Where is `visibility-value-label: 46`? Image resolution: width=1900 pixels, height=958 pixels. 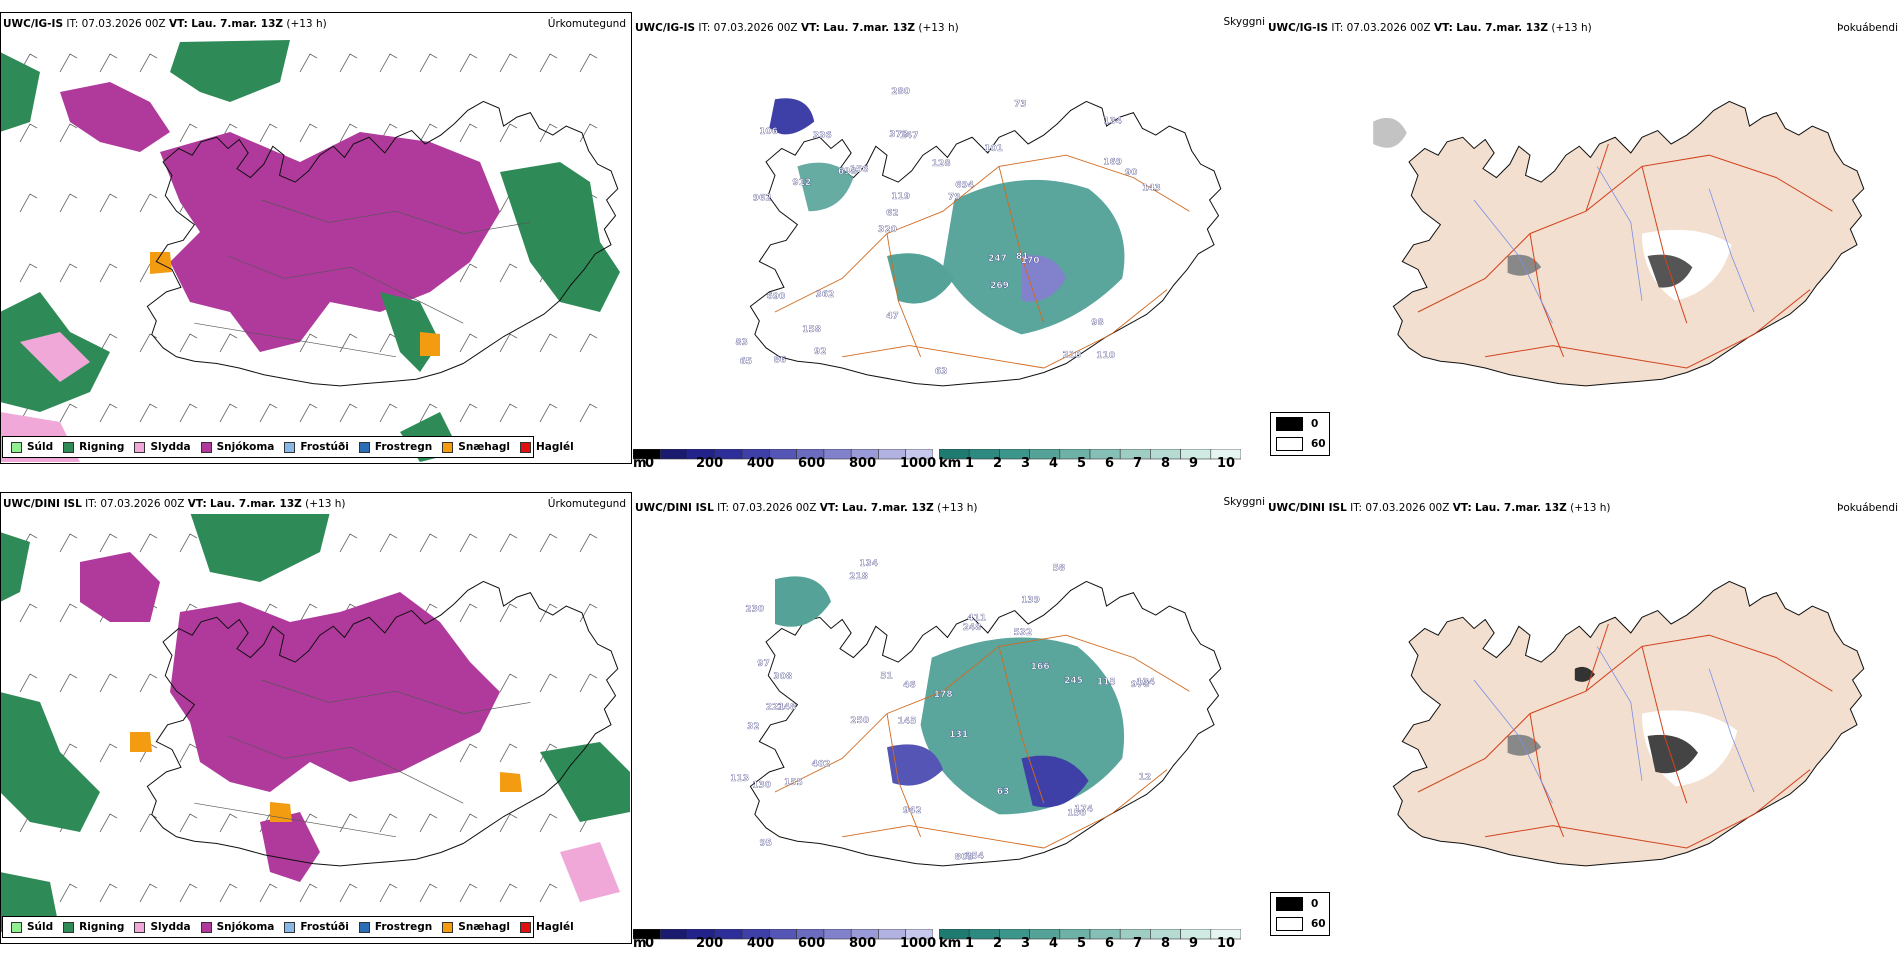
visibility-value-label: 46 is located at coordinates (909, 686).